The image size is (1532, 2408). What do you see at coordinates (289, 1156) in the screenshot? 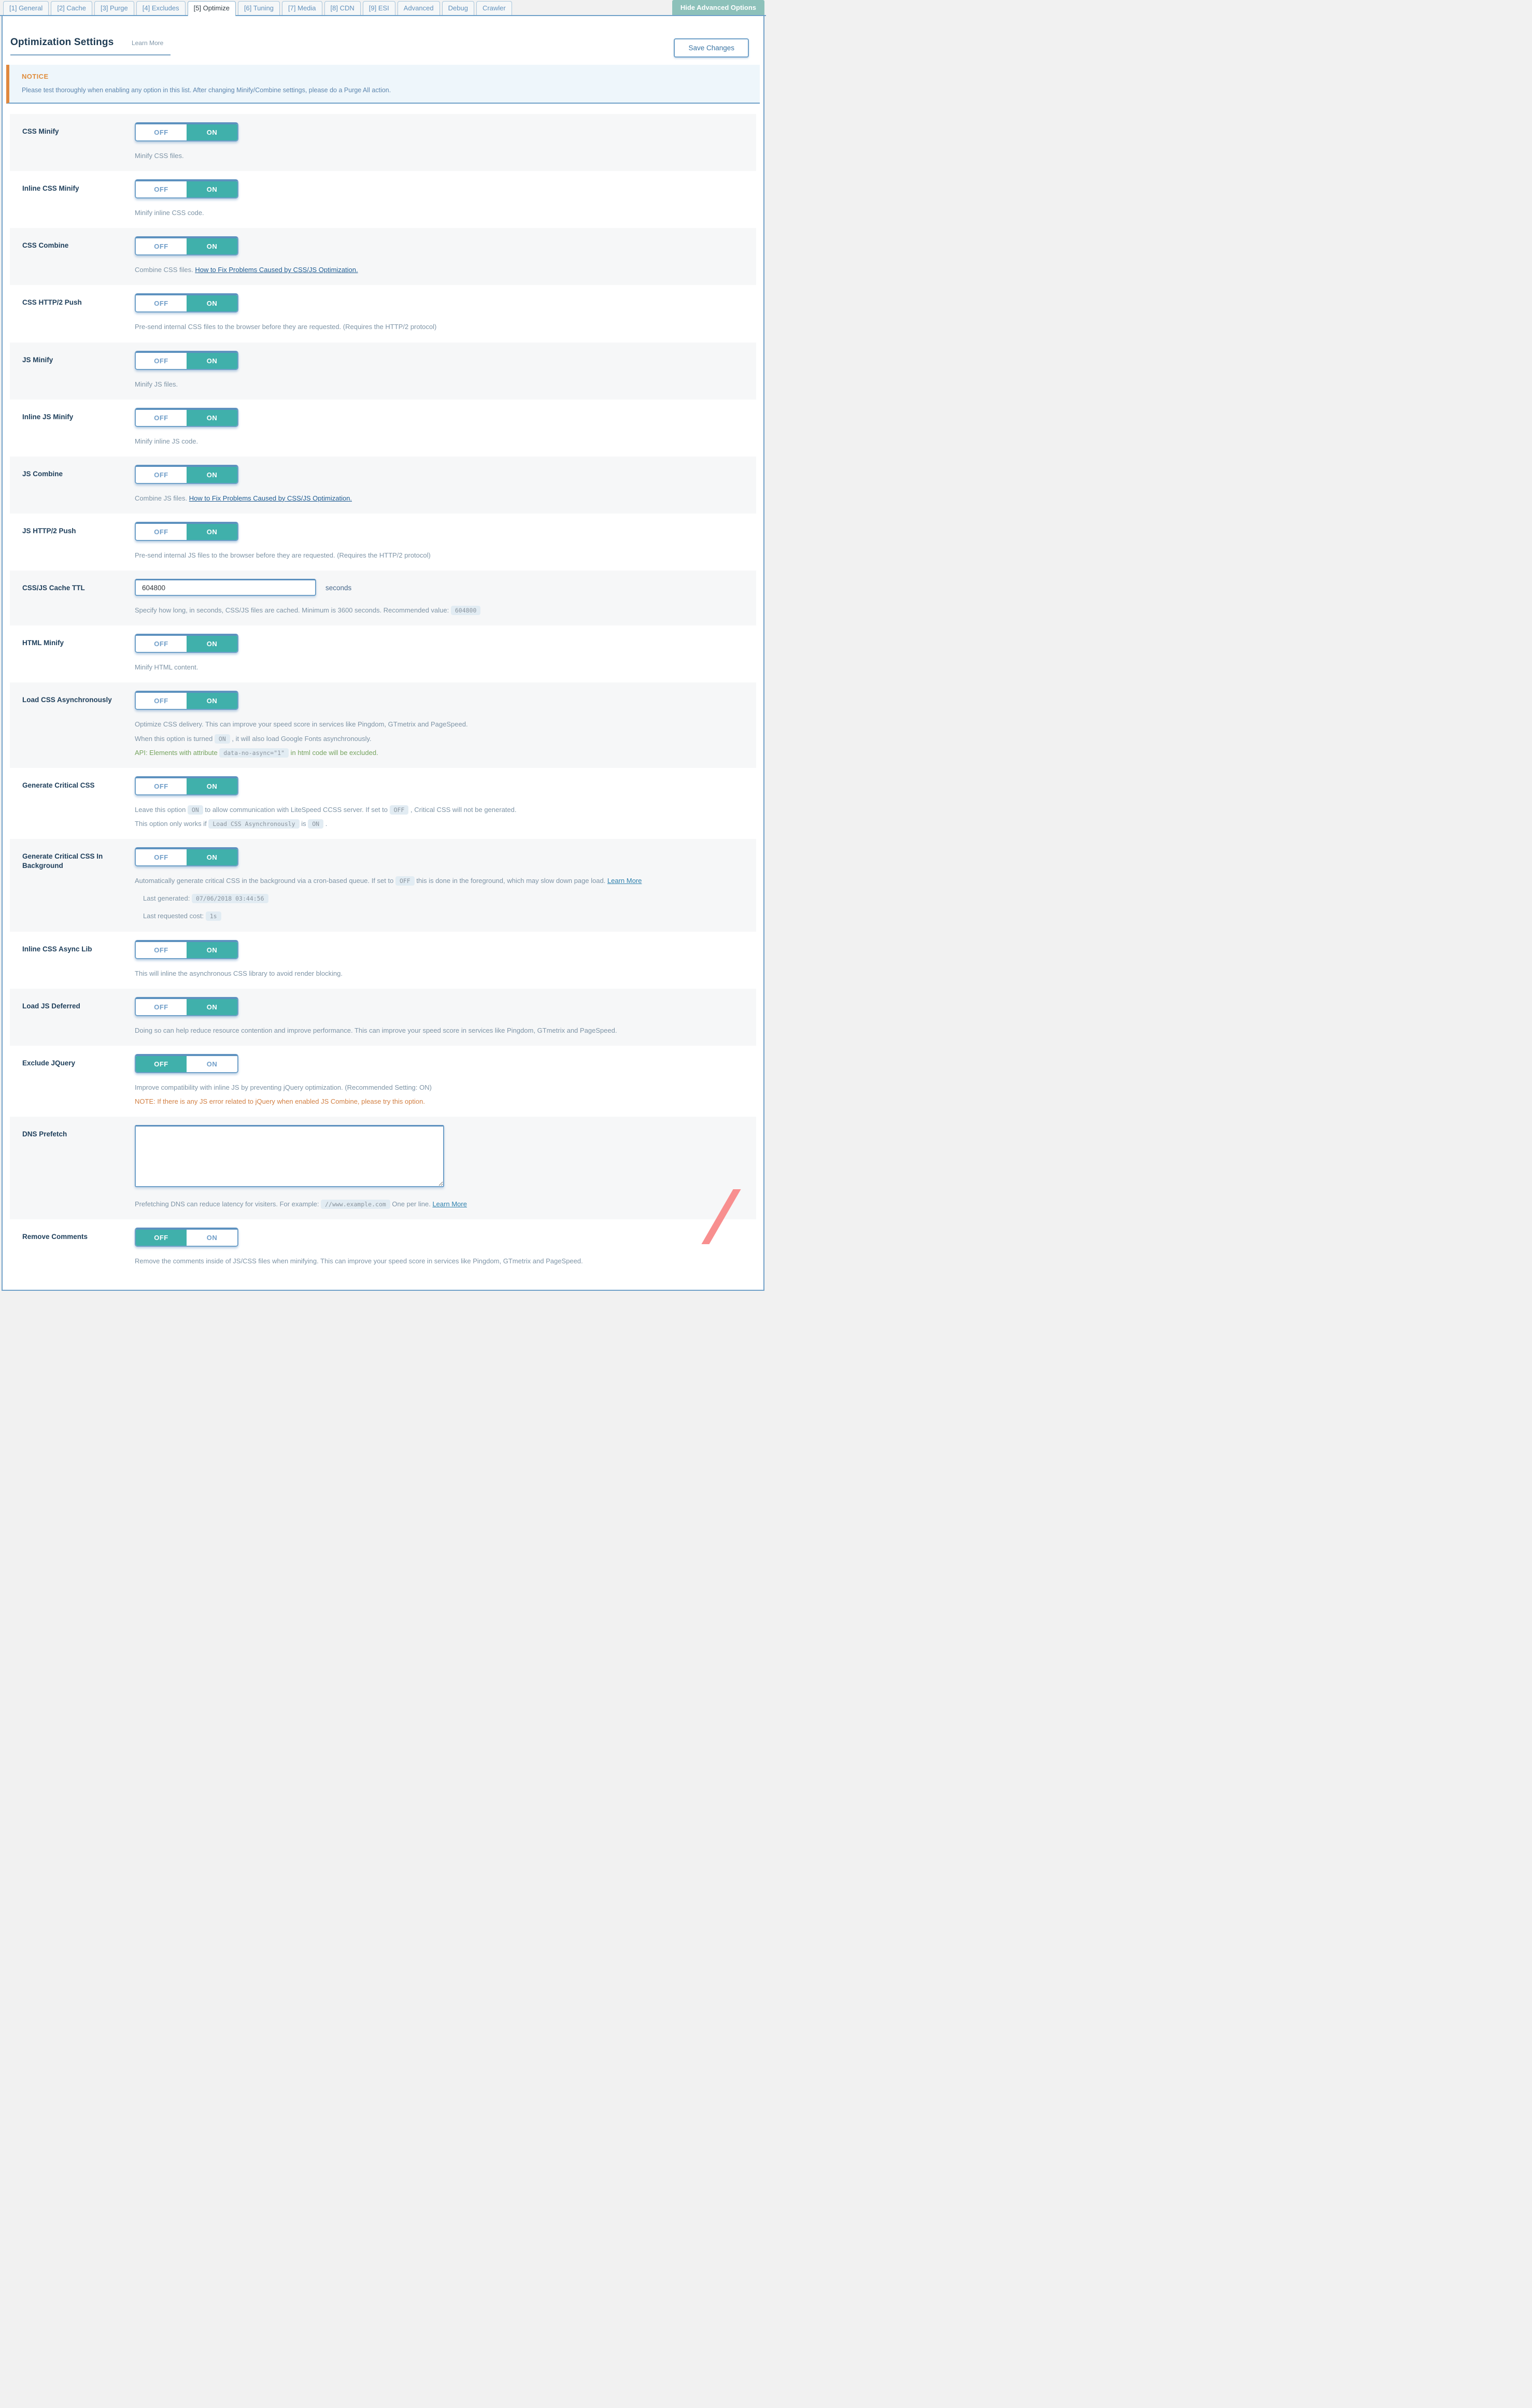
I see `dns-prefetch-textarea` at bounding box center [289, 1156].